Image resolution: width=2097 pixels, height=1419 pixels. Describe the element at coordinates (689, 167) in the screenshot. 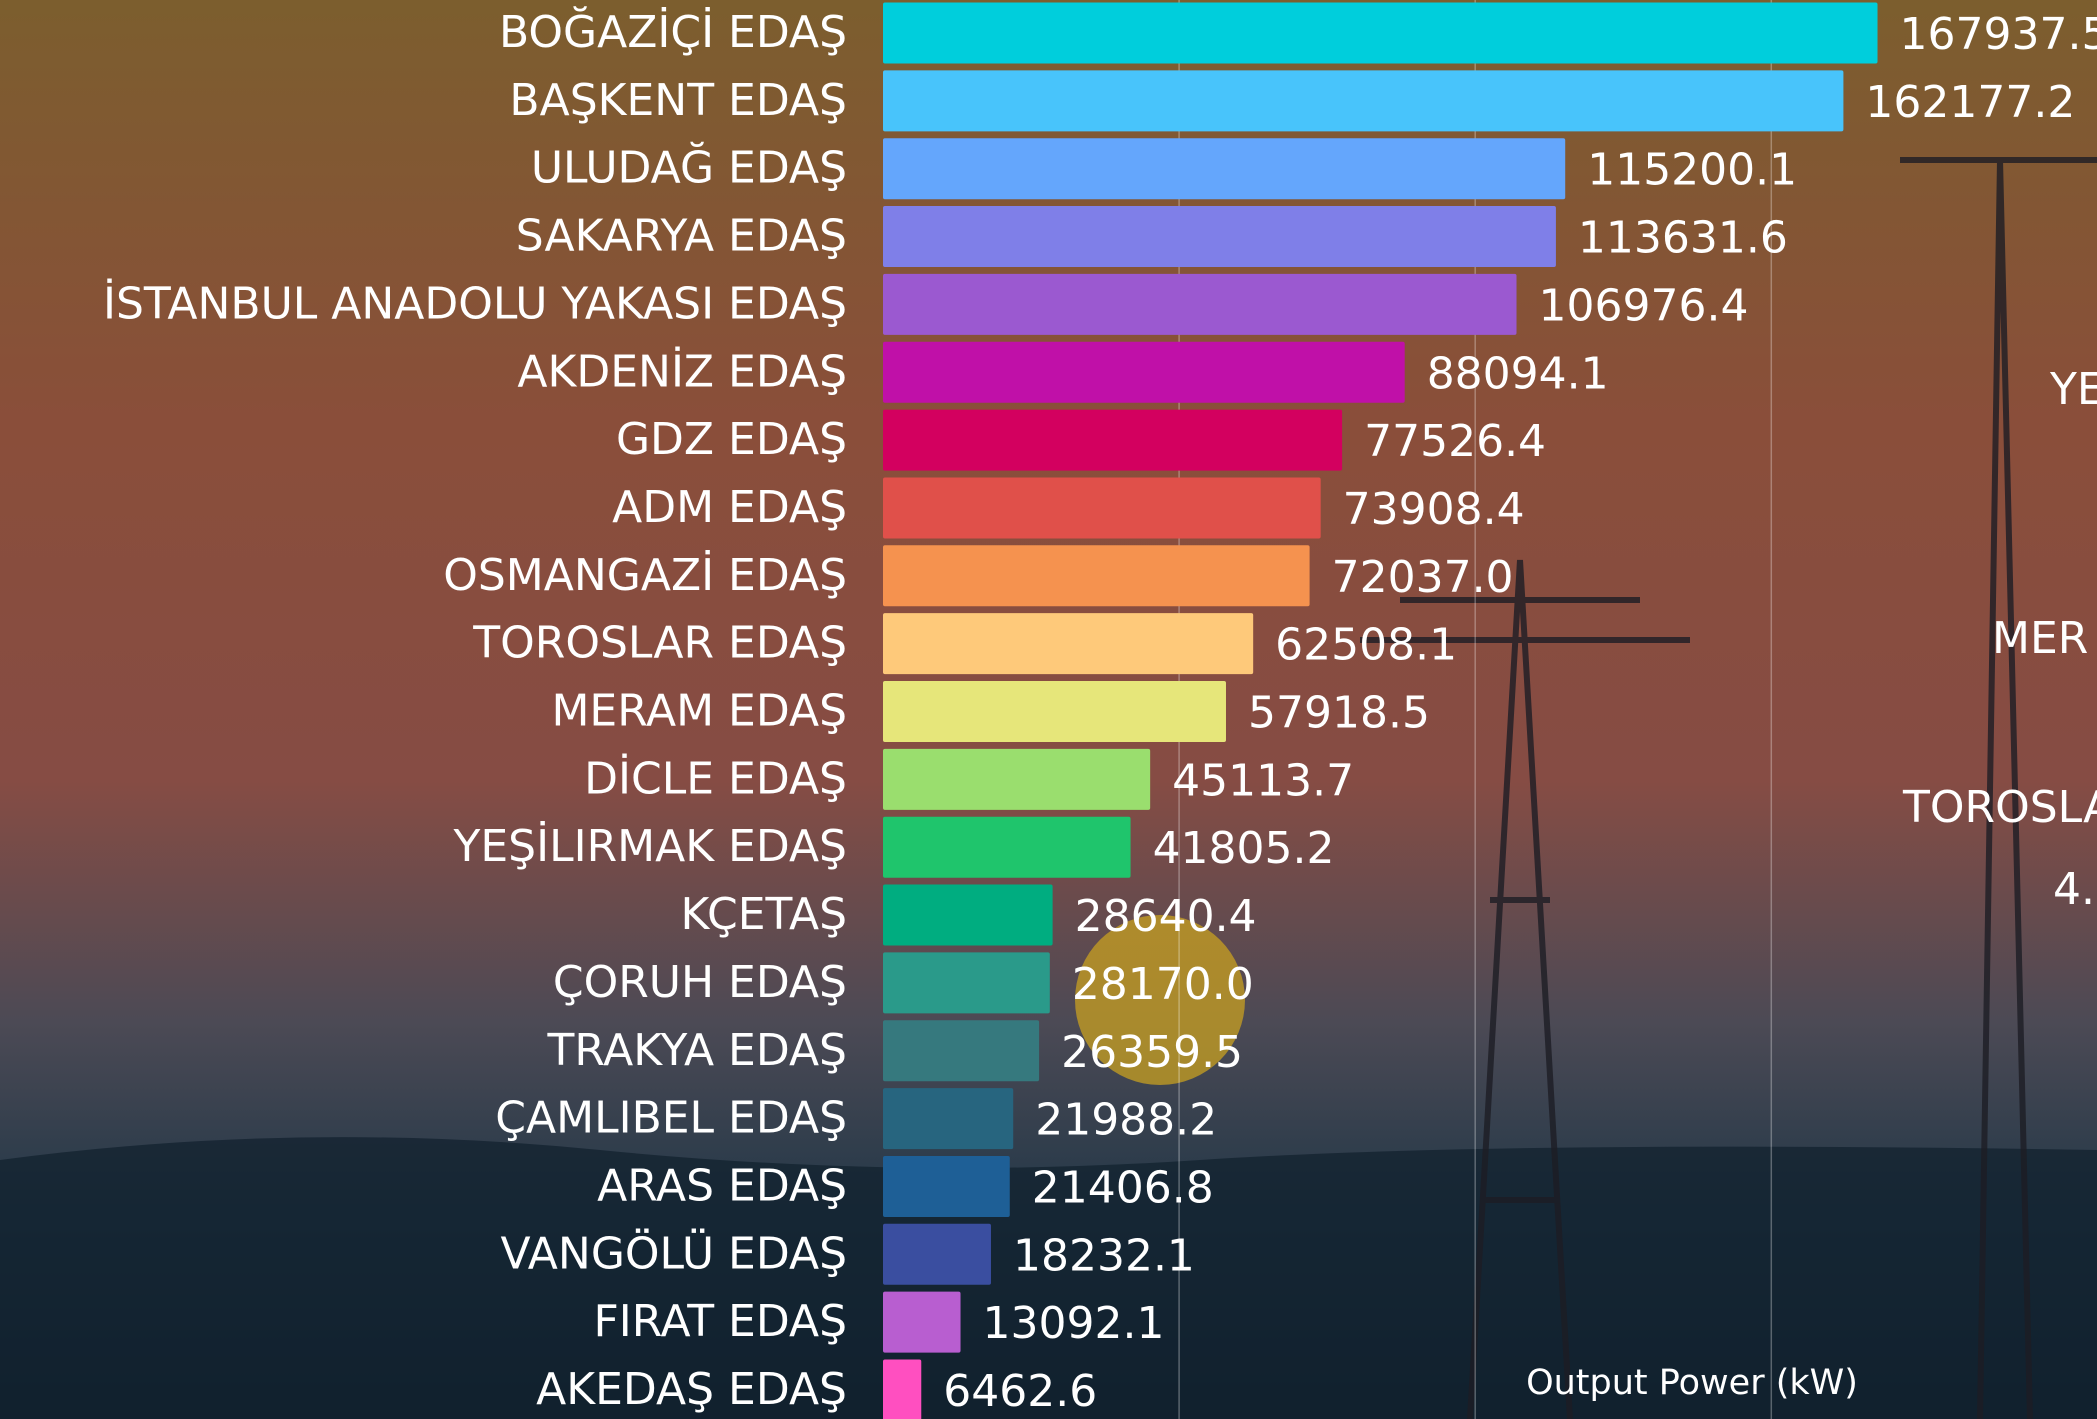

I see `y-tick-label: ULUDAĞ EDAŞ` at that location.